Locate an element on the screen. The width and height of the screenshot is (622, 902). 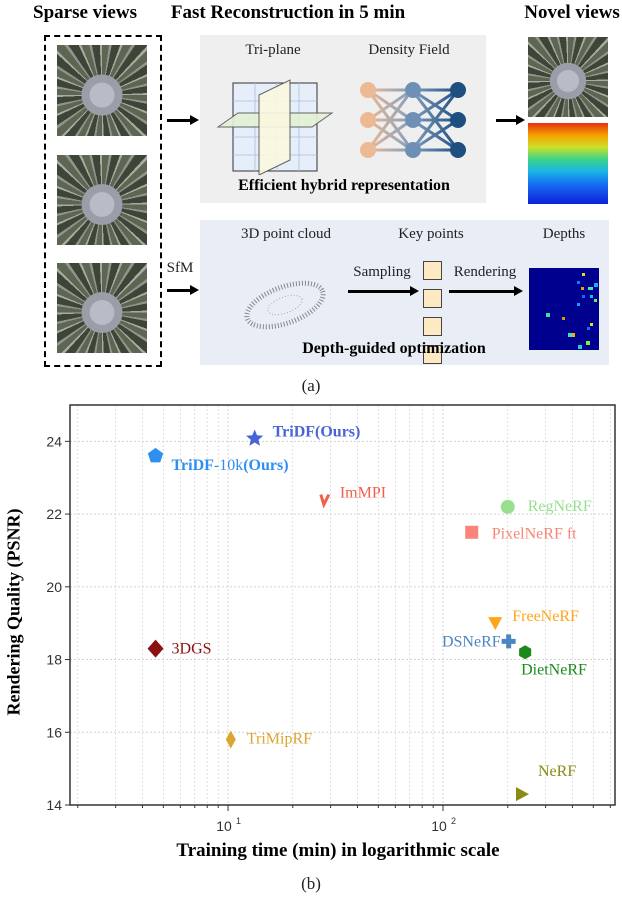
point-label: DSNeRF is located at coordinates (471, 641).